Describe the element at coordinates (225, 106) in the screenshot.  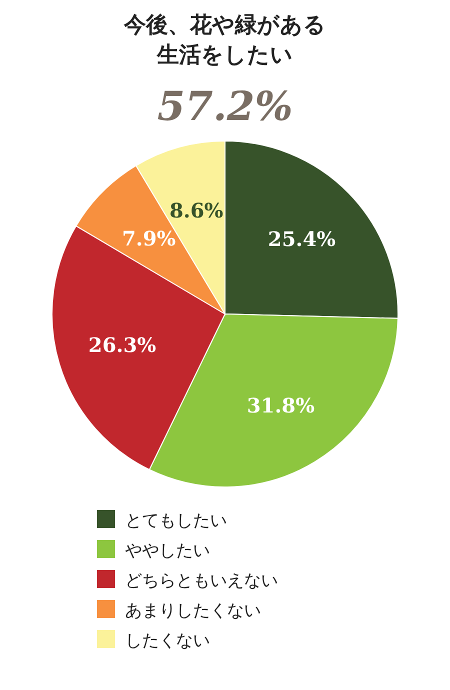
I see `subtitle: 57.2%` at that location.